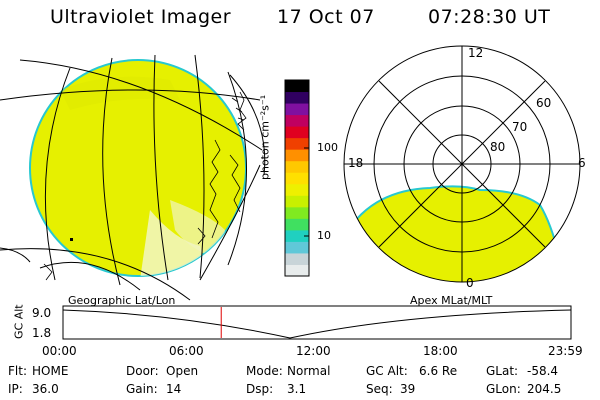 The height and width of the screenshot is (400, 600). I want to click on altitude-frame, so click(317, 322).